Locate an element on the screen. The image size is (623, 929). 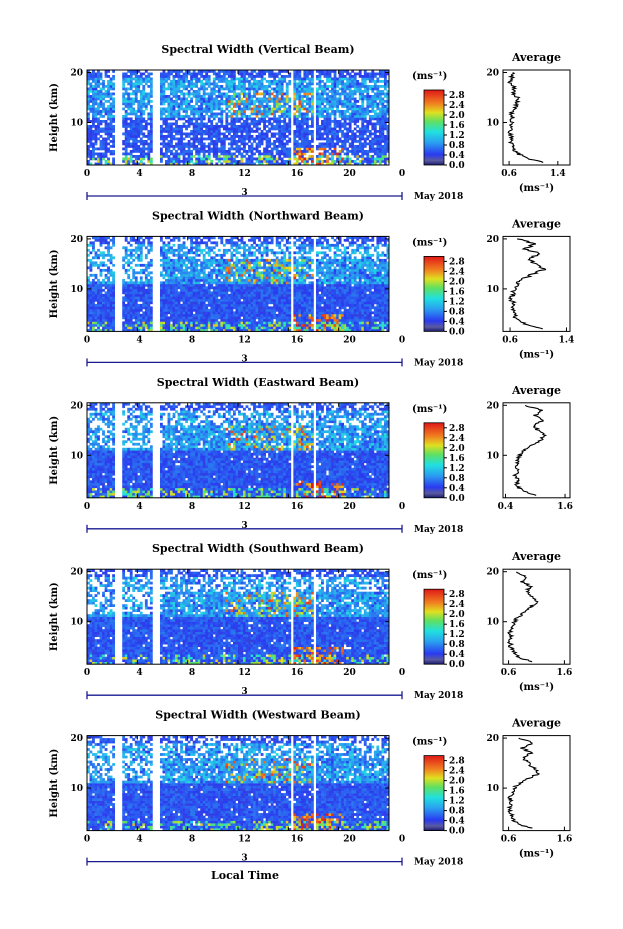
average-y-tick-label: 20 is located at coordinates (492, 74).